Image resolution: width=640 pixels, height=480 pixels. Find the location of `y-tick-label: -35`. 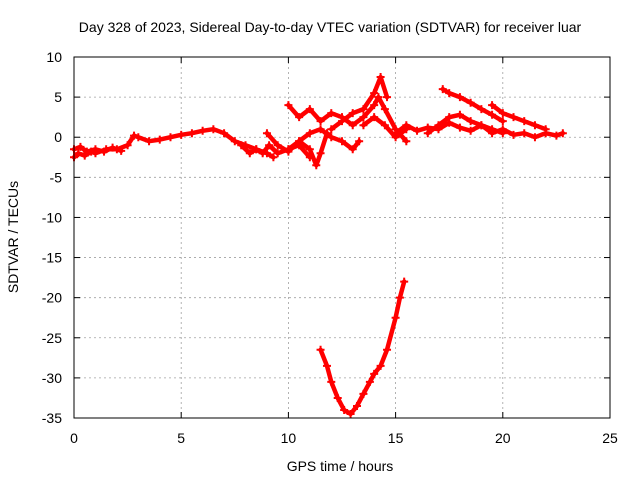

y-tick-label: -35 is located at coordinates (52, 418).